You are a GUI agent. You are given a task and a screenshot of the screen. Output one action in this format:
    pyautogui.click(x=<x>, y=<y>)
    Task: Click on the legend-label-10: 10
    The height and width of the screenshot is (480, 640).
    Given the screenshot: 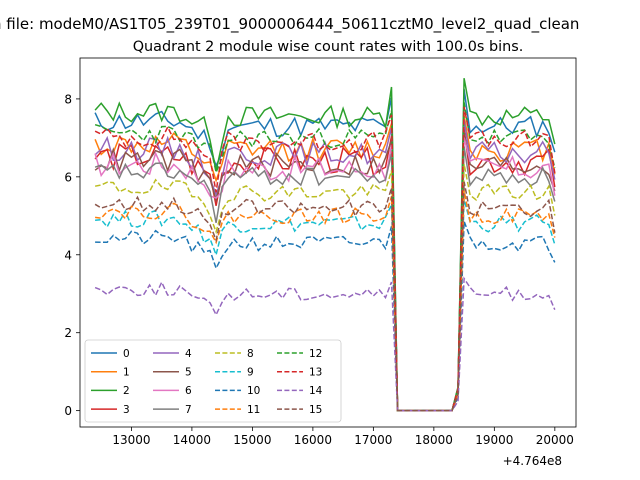 What is the action you would take?
    pyautogui.click(x=253, y=391)
    